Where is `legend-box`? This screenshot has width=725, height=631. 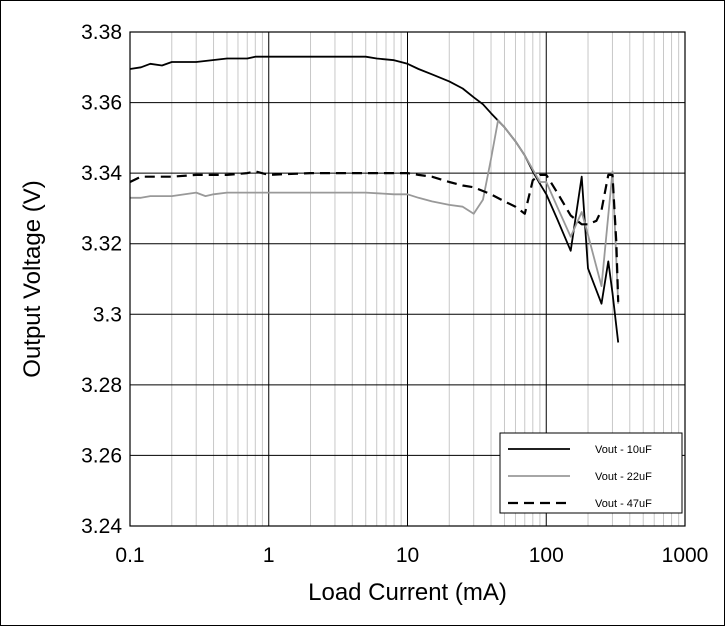 legend-box is located at coordinates (591, 473).